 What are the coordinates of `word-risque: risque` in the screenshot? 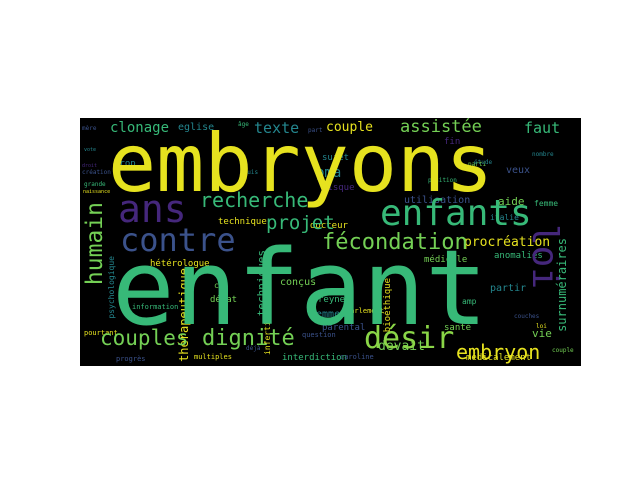 It's located at (338, 188).